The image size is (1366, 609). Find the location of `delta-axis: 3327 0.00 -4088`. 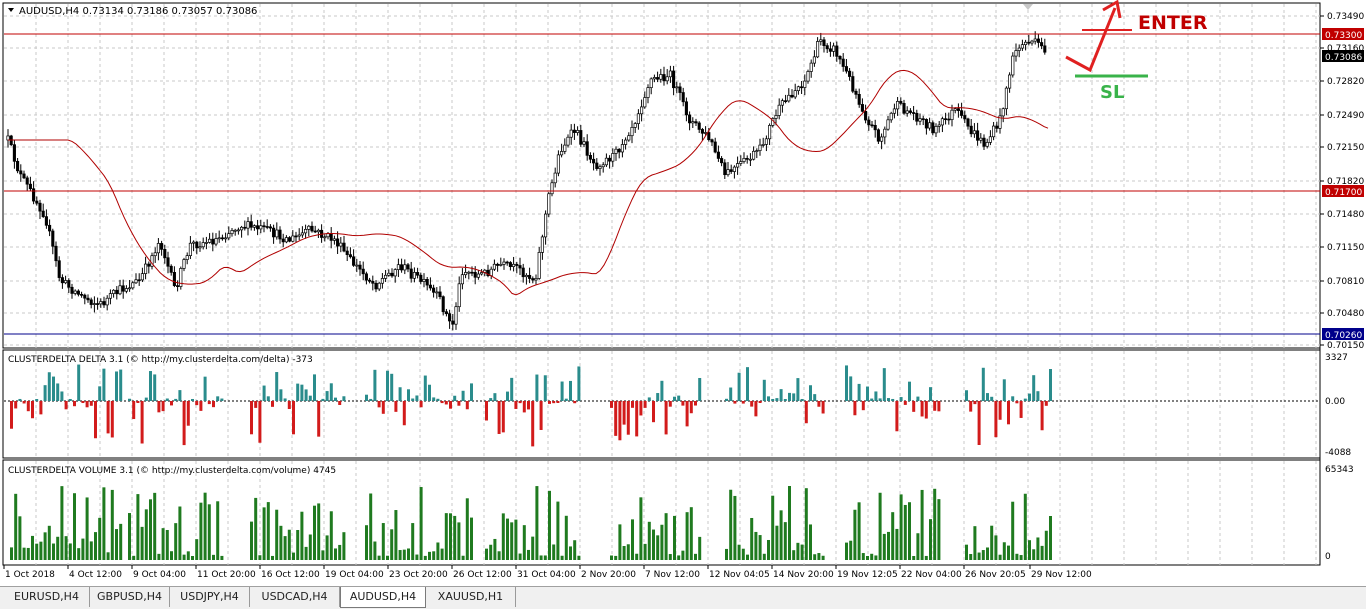

delta-axis: 3327 0.00 -4088 is located at coordinates (1338, 405).